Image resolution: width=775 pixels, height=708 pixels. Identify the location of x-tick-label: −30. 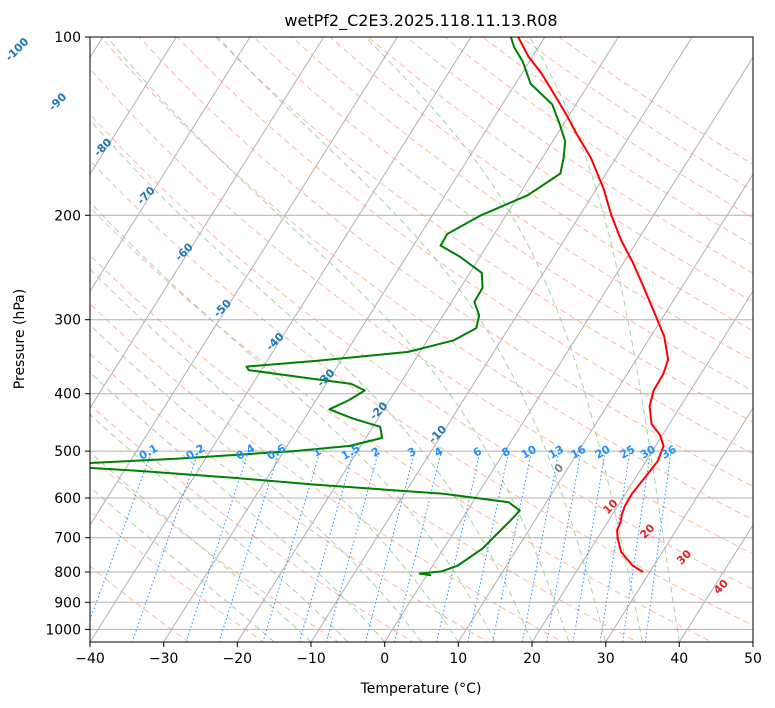
(164, 659).